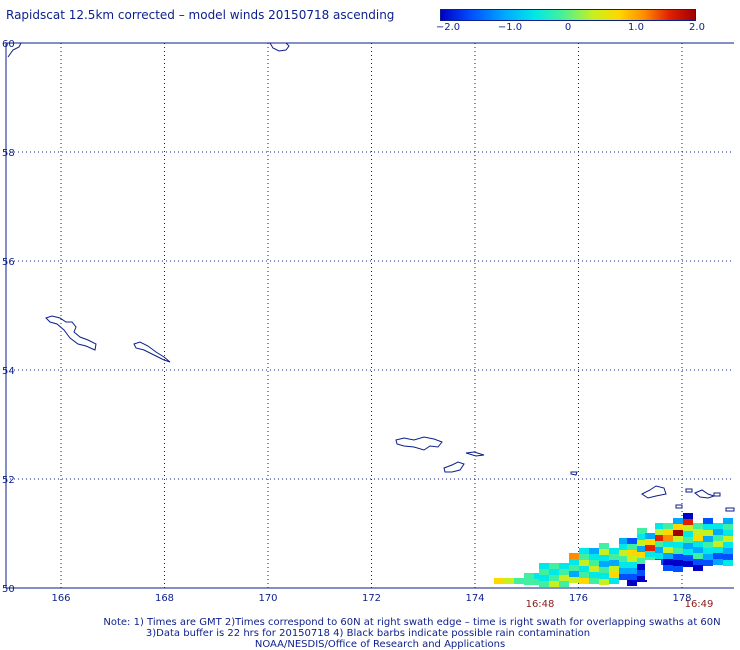 Image resolution: width=740 pixels, height=650 pixels. I want to click on colorbar-tick: −1.0, so click(510, 27).